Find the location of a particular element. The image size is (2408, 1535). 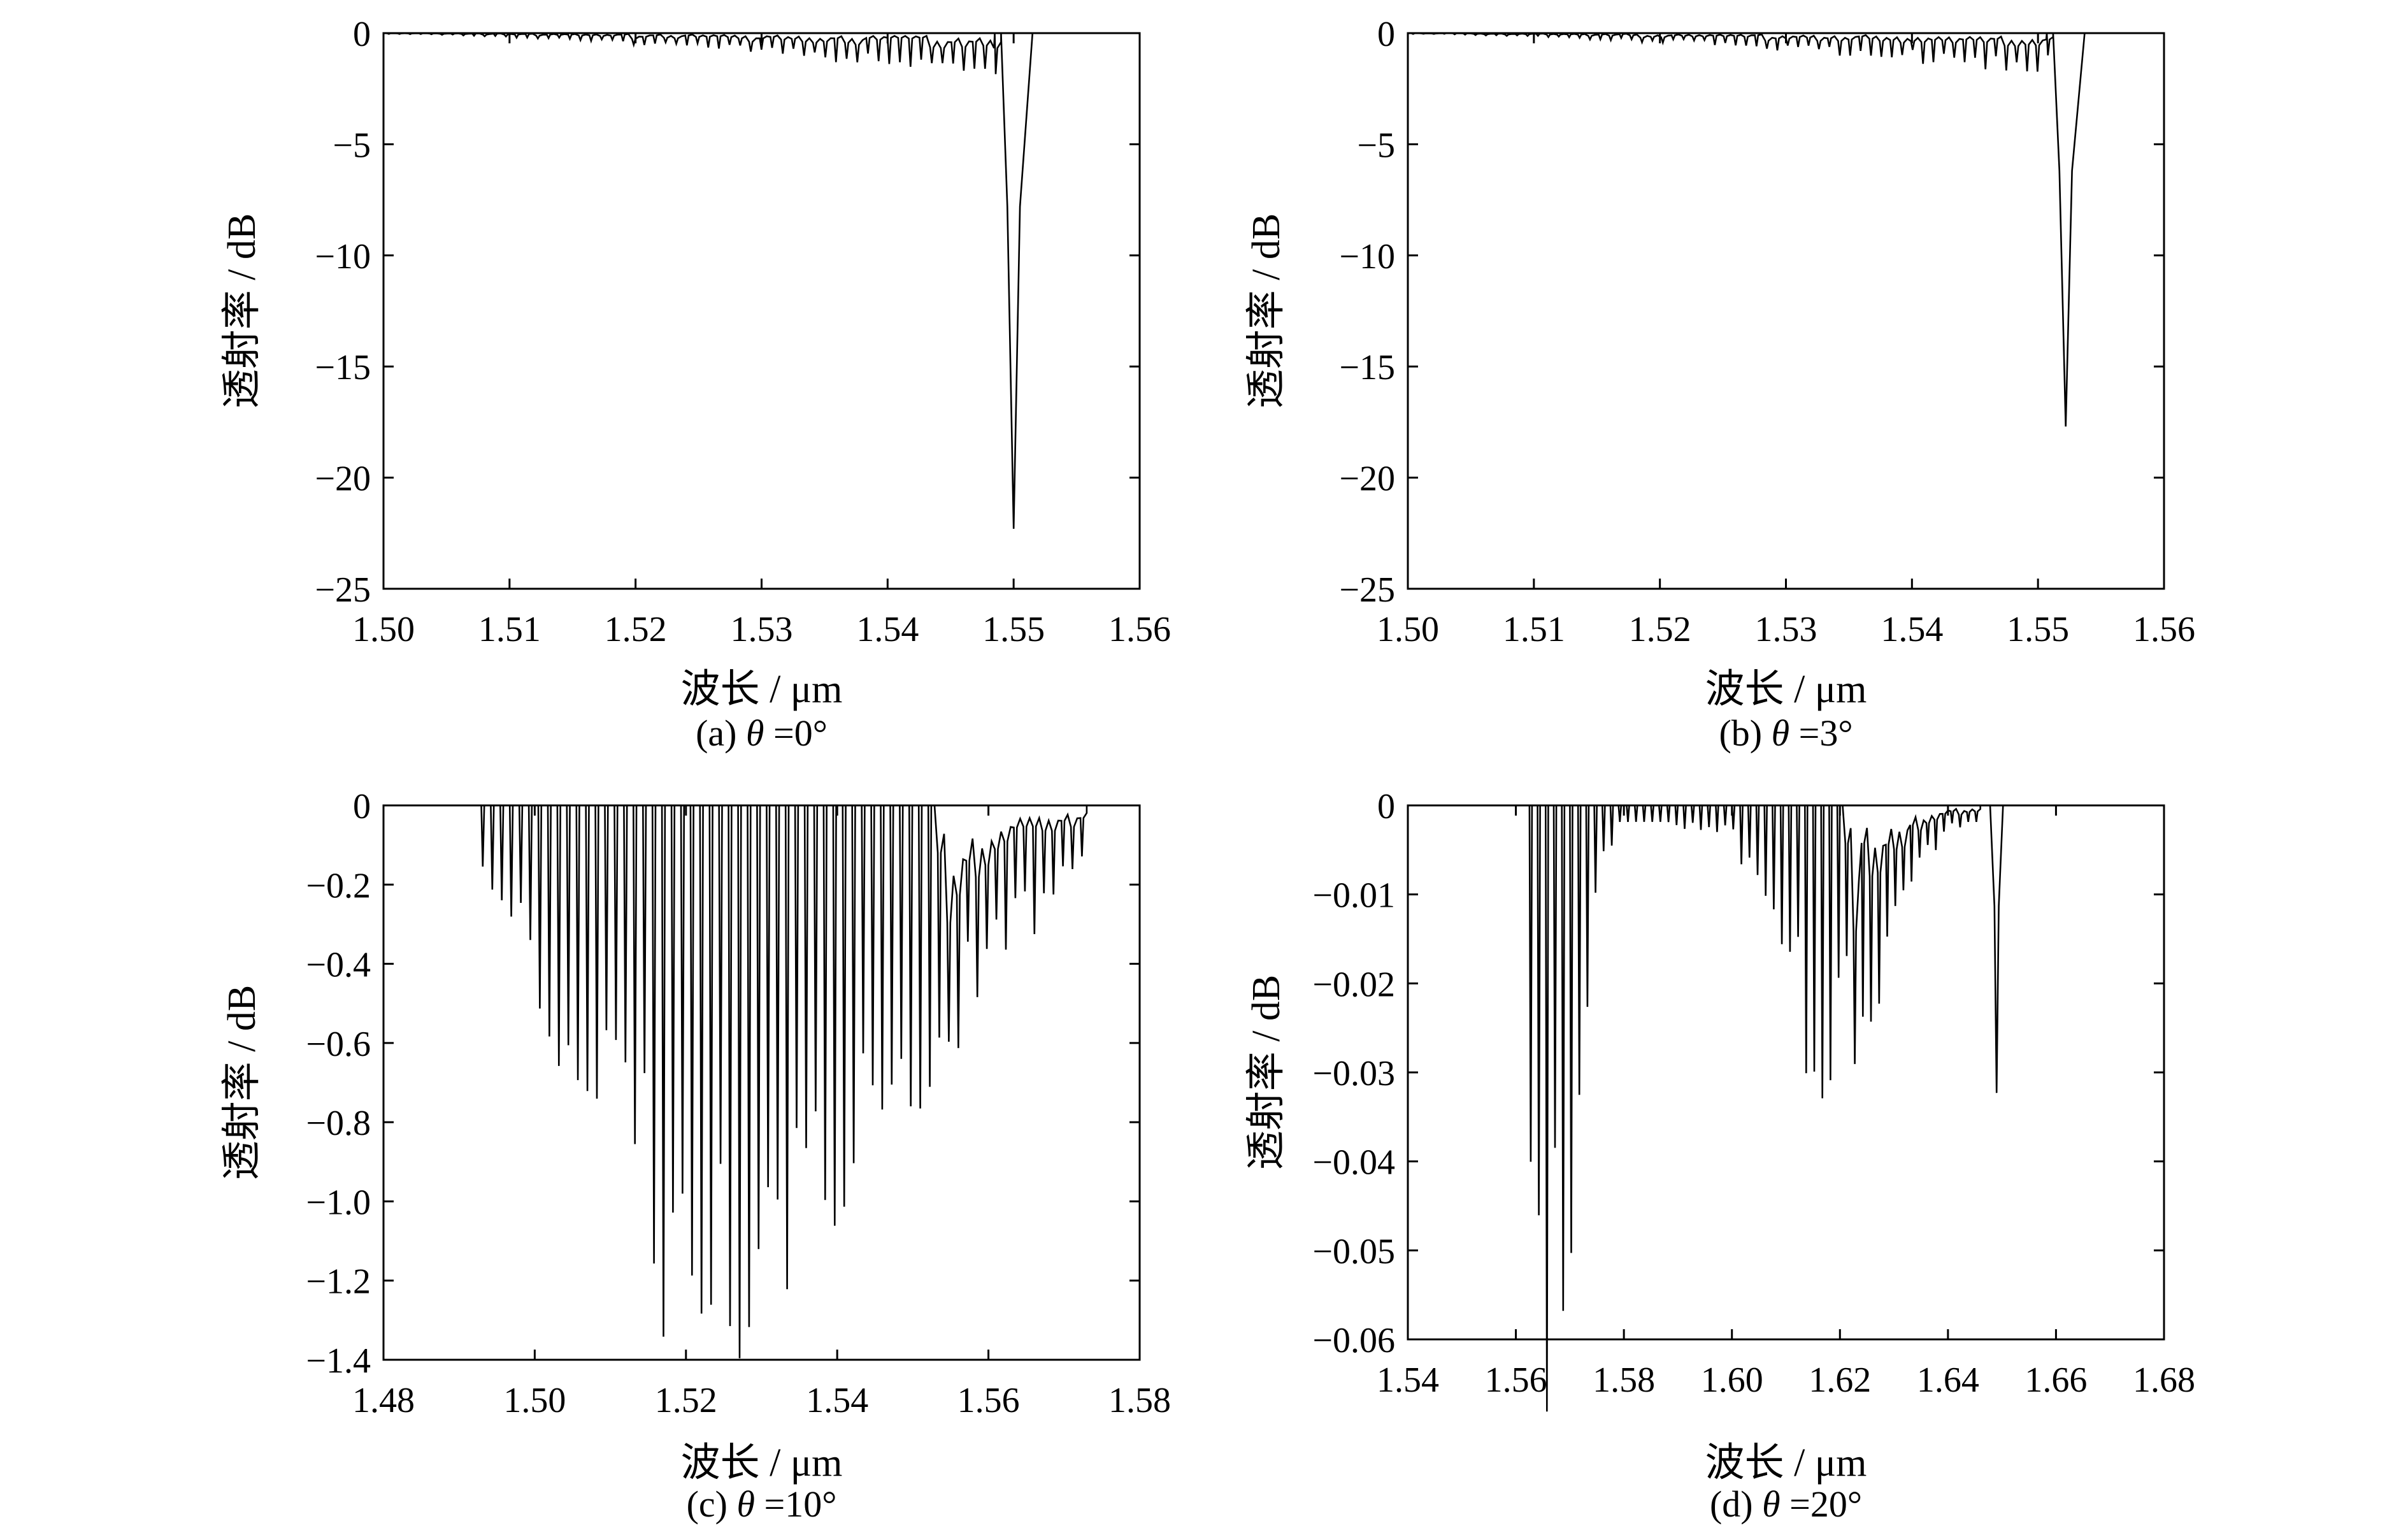

x-tick-label: 1.60 is located at coordinates (1732, 1380).